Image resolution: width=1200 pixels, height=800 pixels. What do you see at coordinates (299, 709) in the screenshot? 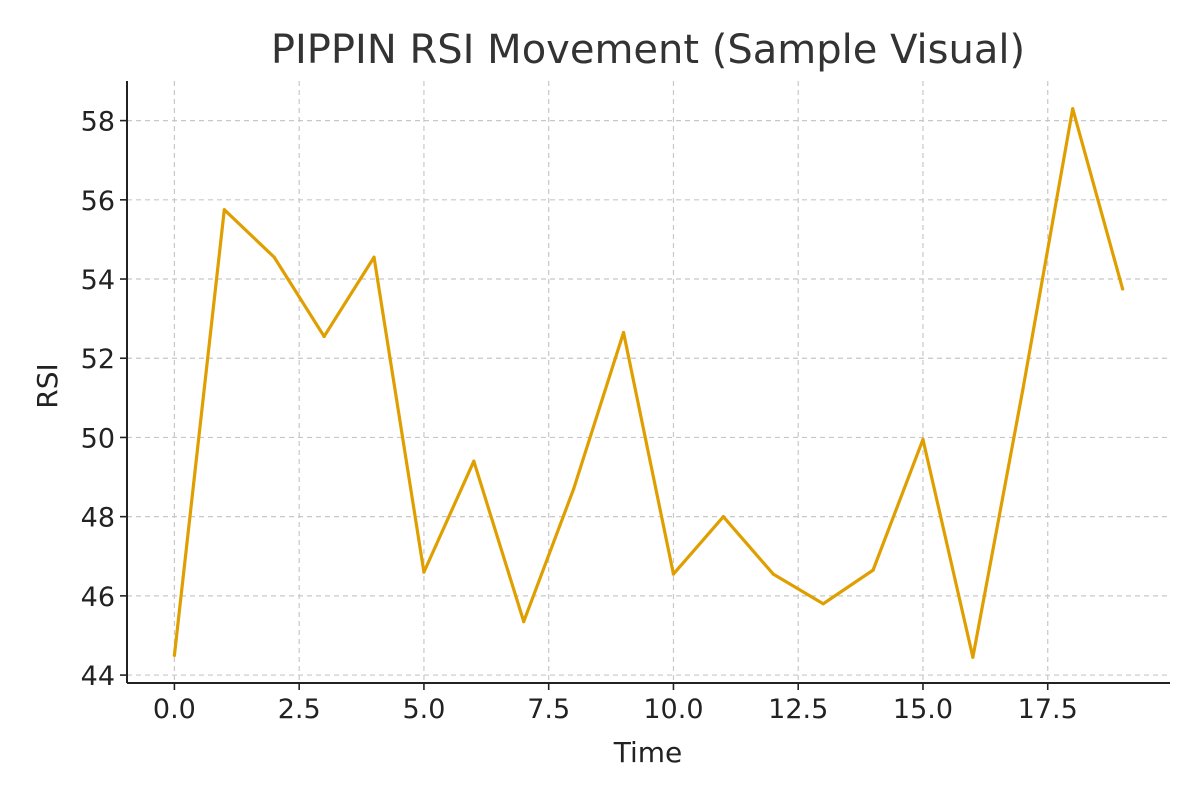
I see `x-tick-label: 2.5` at bounding box center [299, 709].